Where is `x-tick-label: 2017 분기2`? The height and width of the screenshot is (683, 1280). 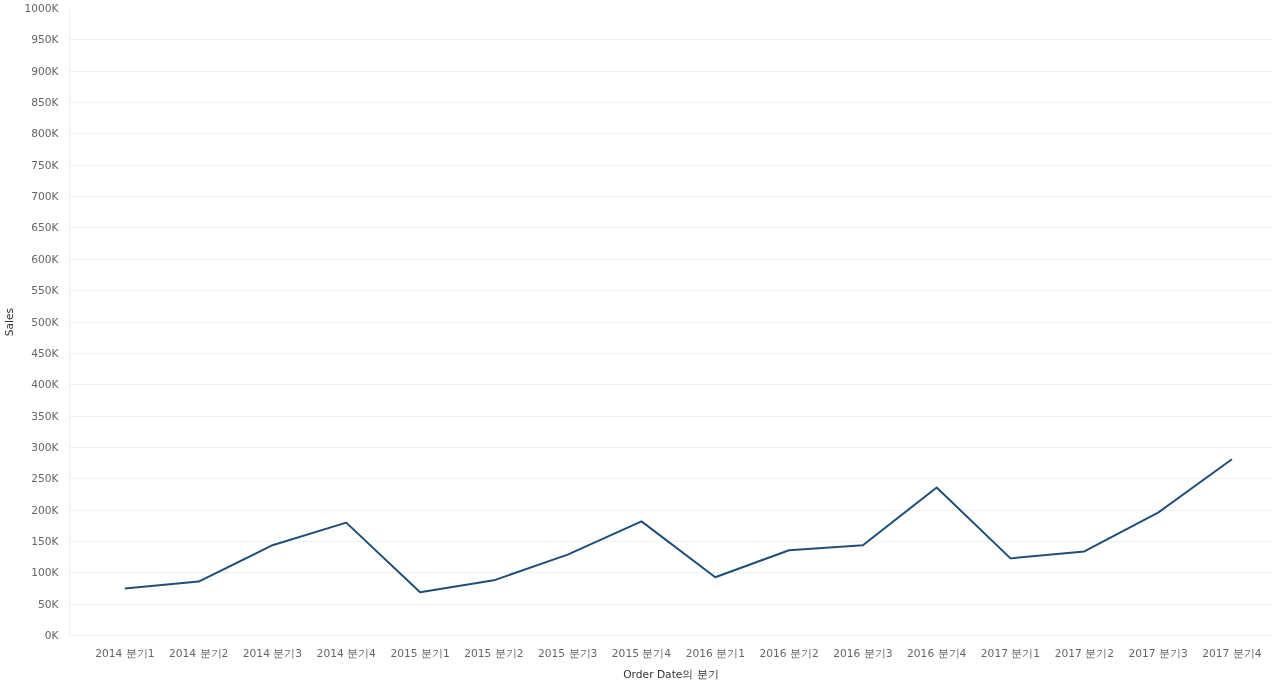 x-tick-label: 2017 분기2 is located at coordinates (1084, 653).